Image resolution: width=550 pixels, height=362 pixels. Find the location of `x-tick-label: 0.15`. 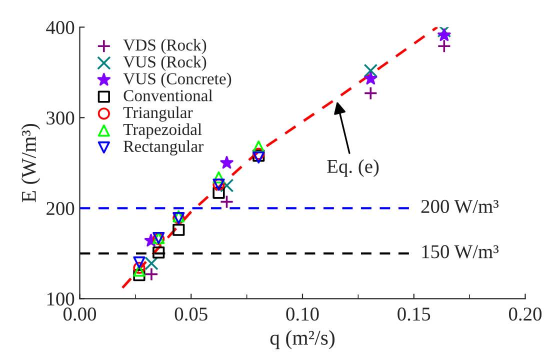

x-tick-label: 0.15 is located at coordinates (414, 314).